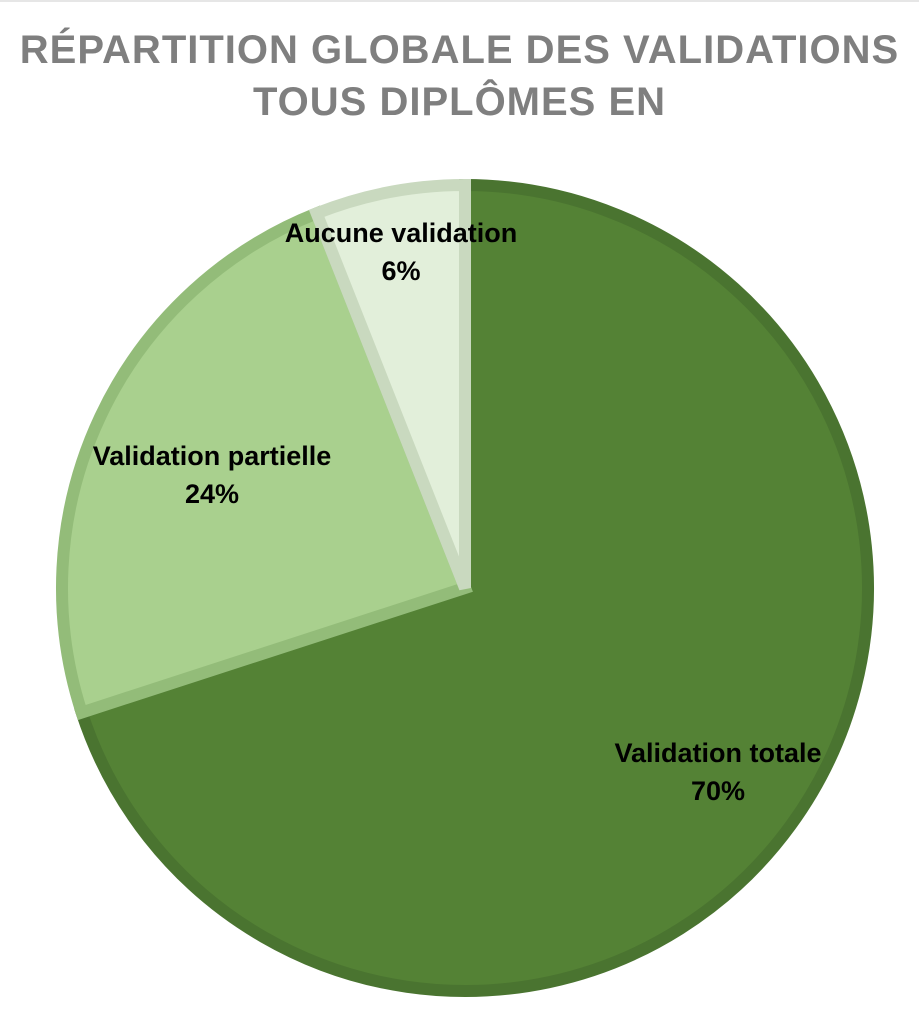 The image size is (919, 1024). What do you see at coordinates (459, 1) in the screenshot?
I see `top-divider` at bounding box center [459, 1].